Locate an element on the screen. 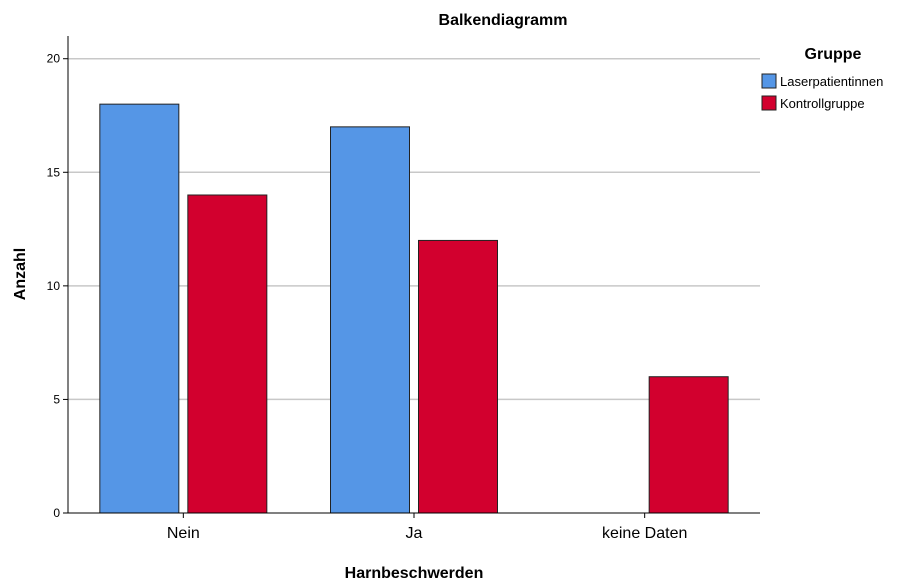 This screenshot has height=583, width=907. legend-title: Gruppe is located at coordinates (833, 54).